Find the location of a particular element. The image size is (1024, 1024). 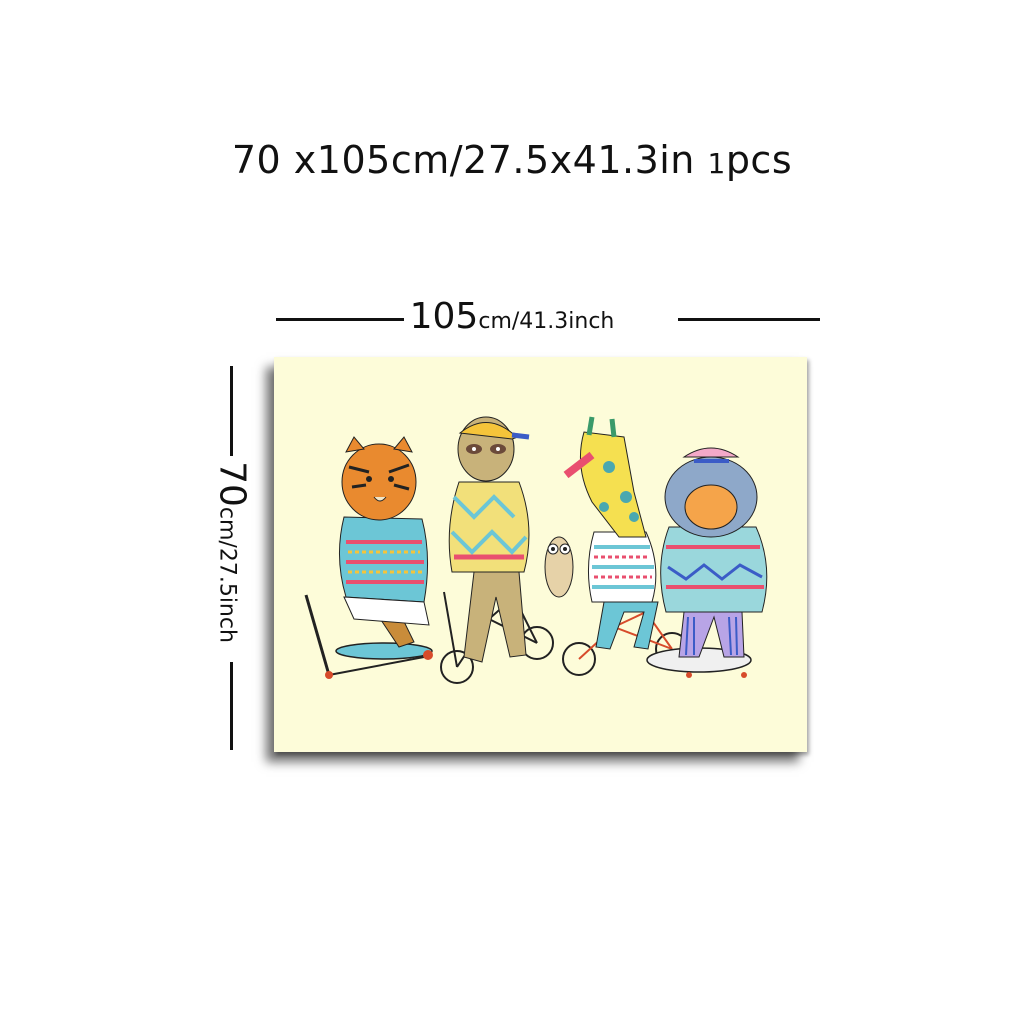

sloth-character is located at coordinates (497, 550).